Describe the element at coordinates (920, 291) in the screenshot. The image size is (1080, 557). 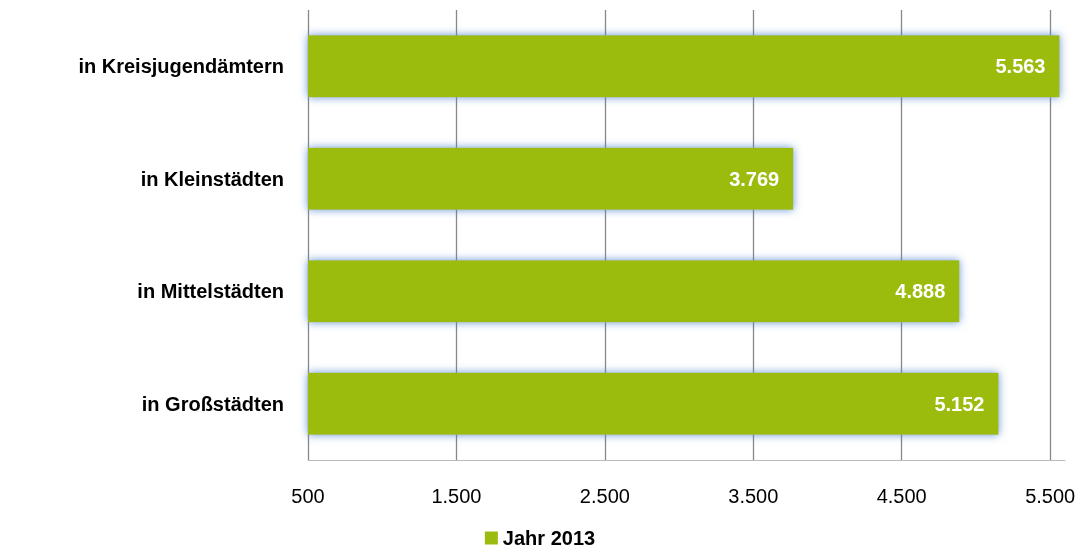
I see `data-label: 4.888` at that location.